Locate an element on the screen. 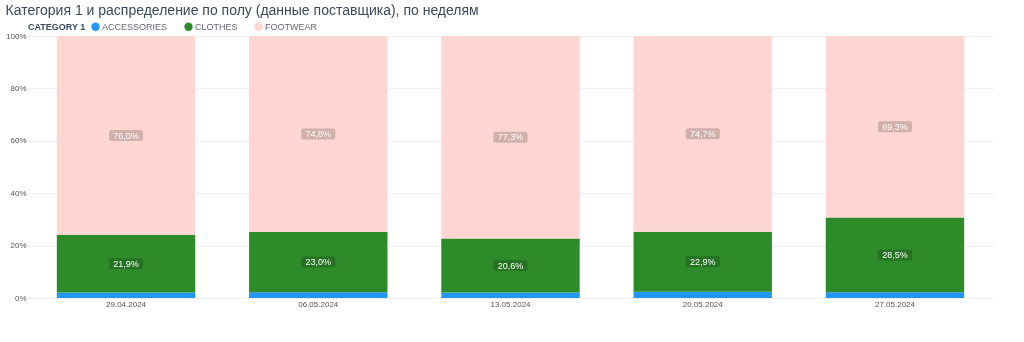 The width and height of the screenshot is (1024, 342). y-tick-label: 80% is located at coordinates (18, 88).